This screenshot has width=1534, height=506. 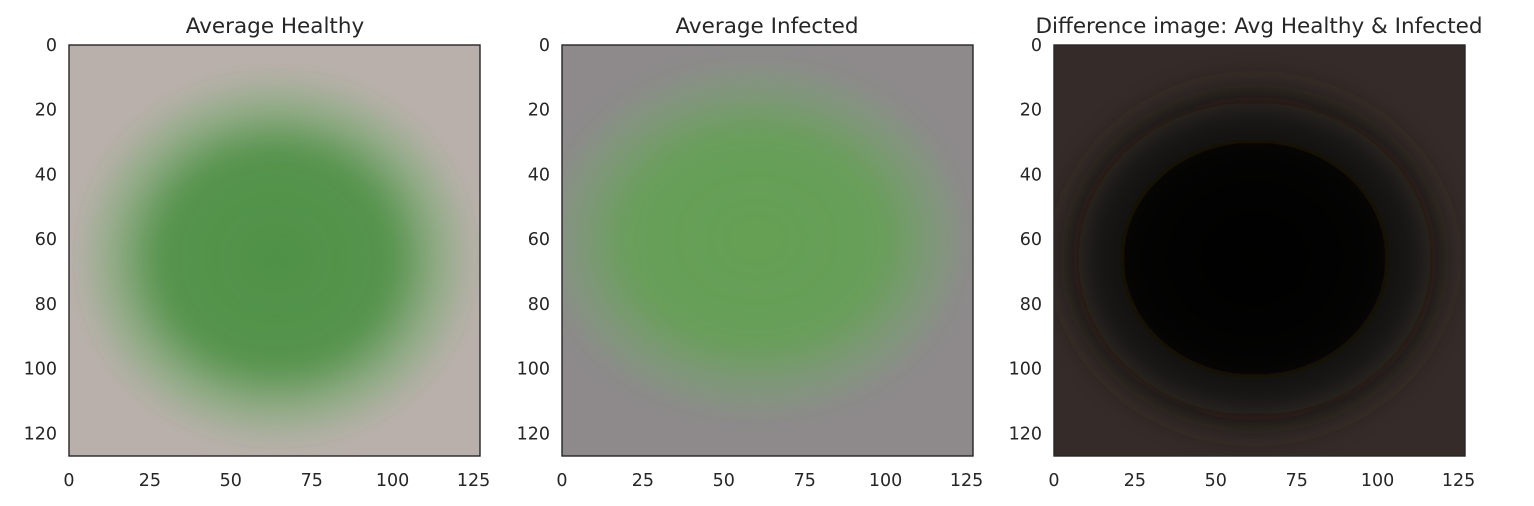 What do you see at coordinates (766, 26) in the screenshot?
I see `panel-title: Average Infected` at bounding box center [766, 26].